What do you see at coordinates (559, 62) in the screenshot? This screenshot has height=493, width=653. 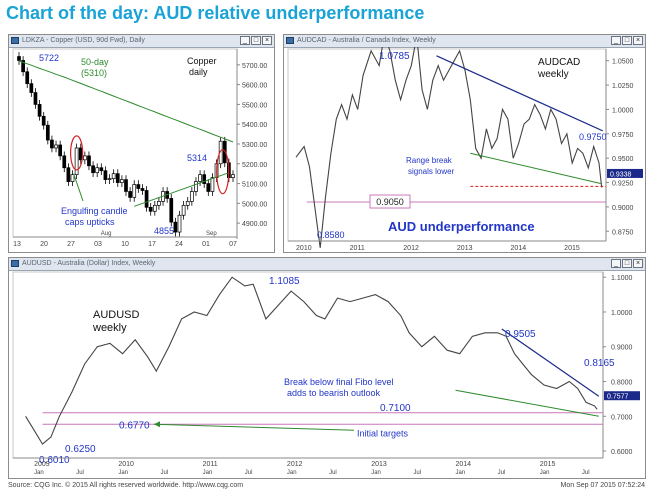 I see `chart-title: AUDCAD` at bounding box center [559, 62].